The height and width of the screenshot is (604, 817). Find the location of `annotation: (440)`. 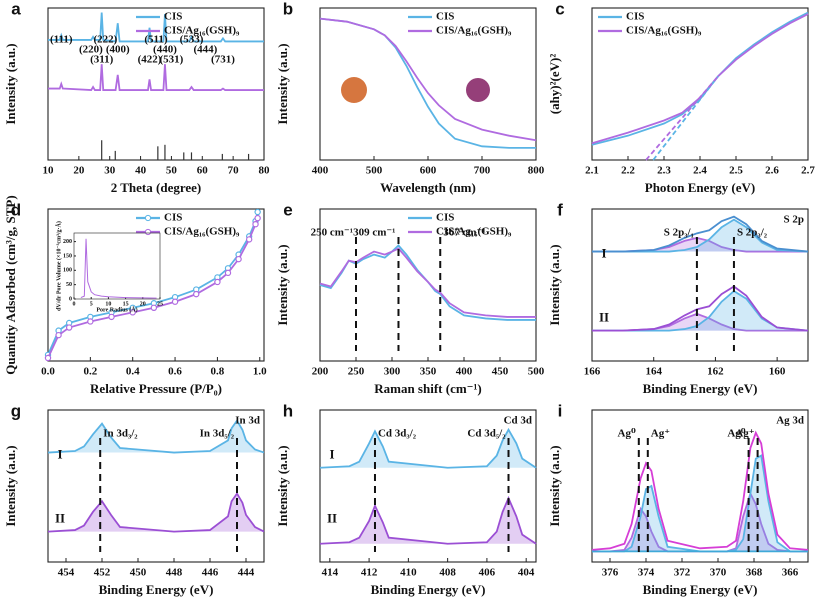

annotation: (440) is located at coordinates (165, 50).